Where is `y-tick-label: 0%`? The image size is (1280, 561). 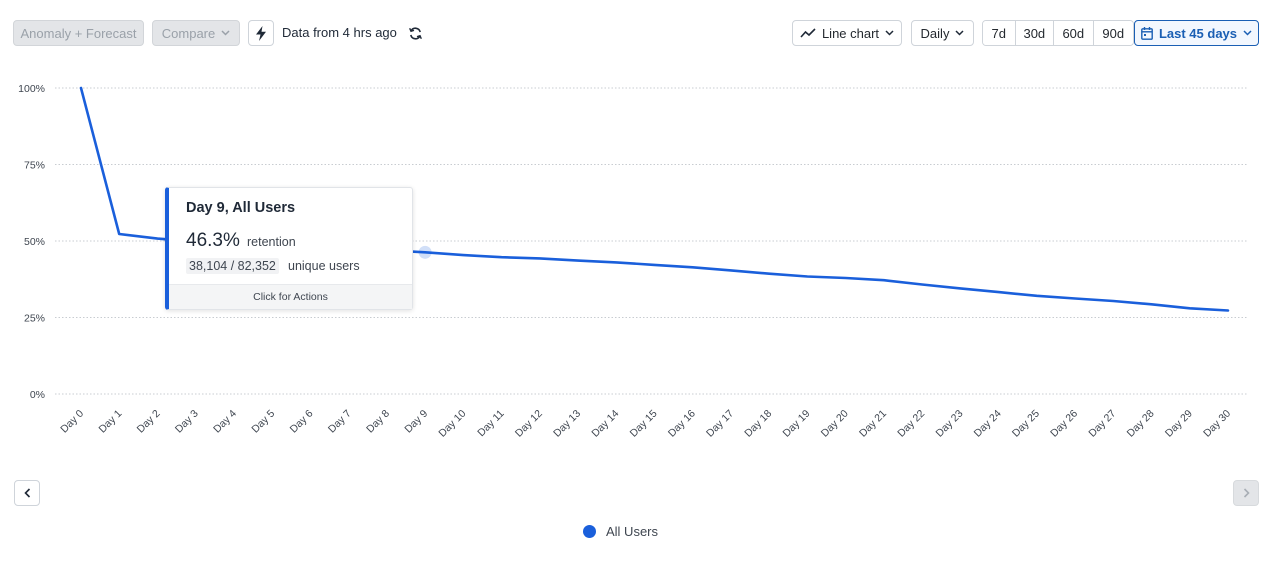
y-tick-label: 0% is located at coordinates (37, 395).